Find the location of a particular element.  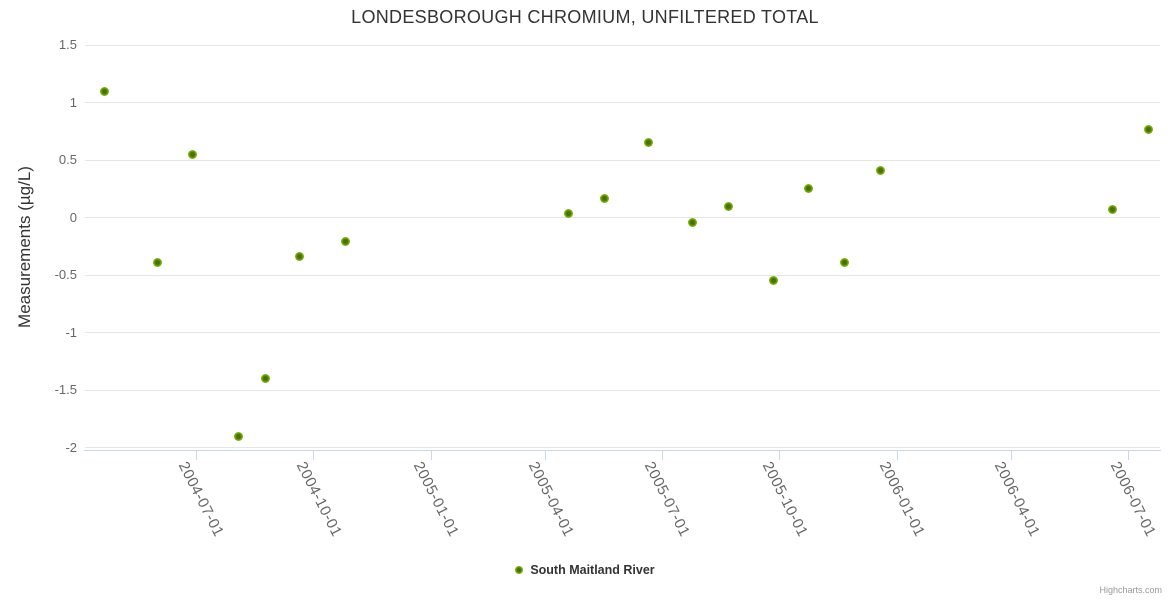

x-axis-tick-label: 2005-04-01 is located at coordinates (550, 499).